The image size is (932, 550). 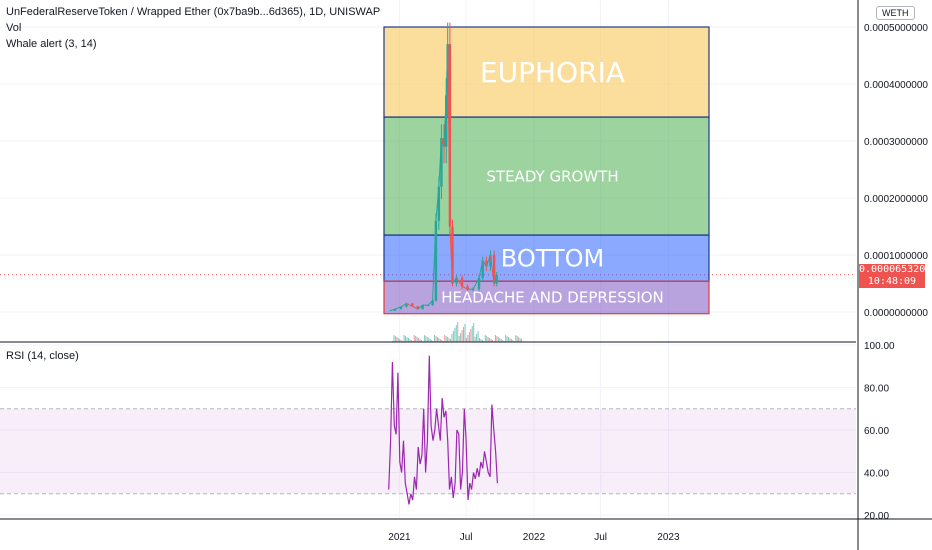 What do you see at coordinates (443, 167) in the screenshot?
I see `candles` at bounding box center [443, 167].